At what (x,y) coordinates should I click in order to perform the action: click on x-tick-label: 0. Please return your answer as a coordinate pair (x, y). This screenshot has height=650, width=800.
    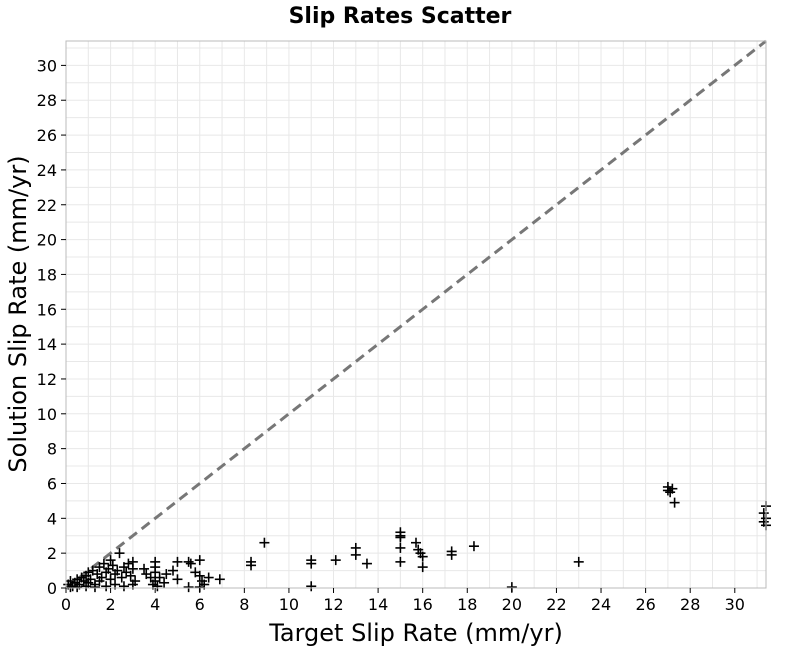
    Looking at the image, I should click on (66, 604).